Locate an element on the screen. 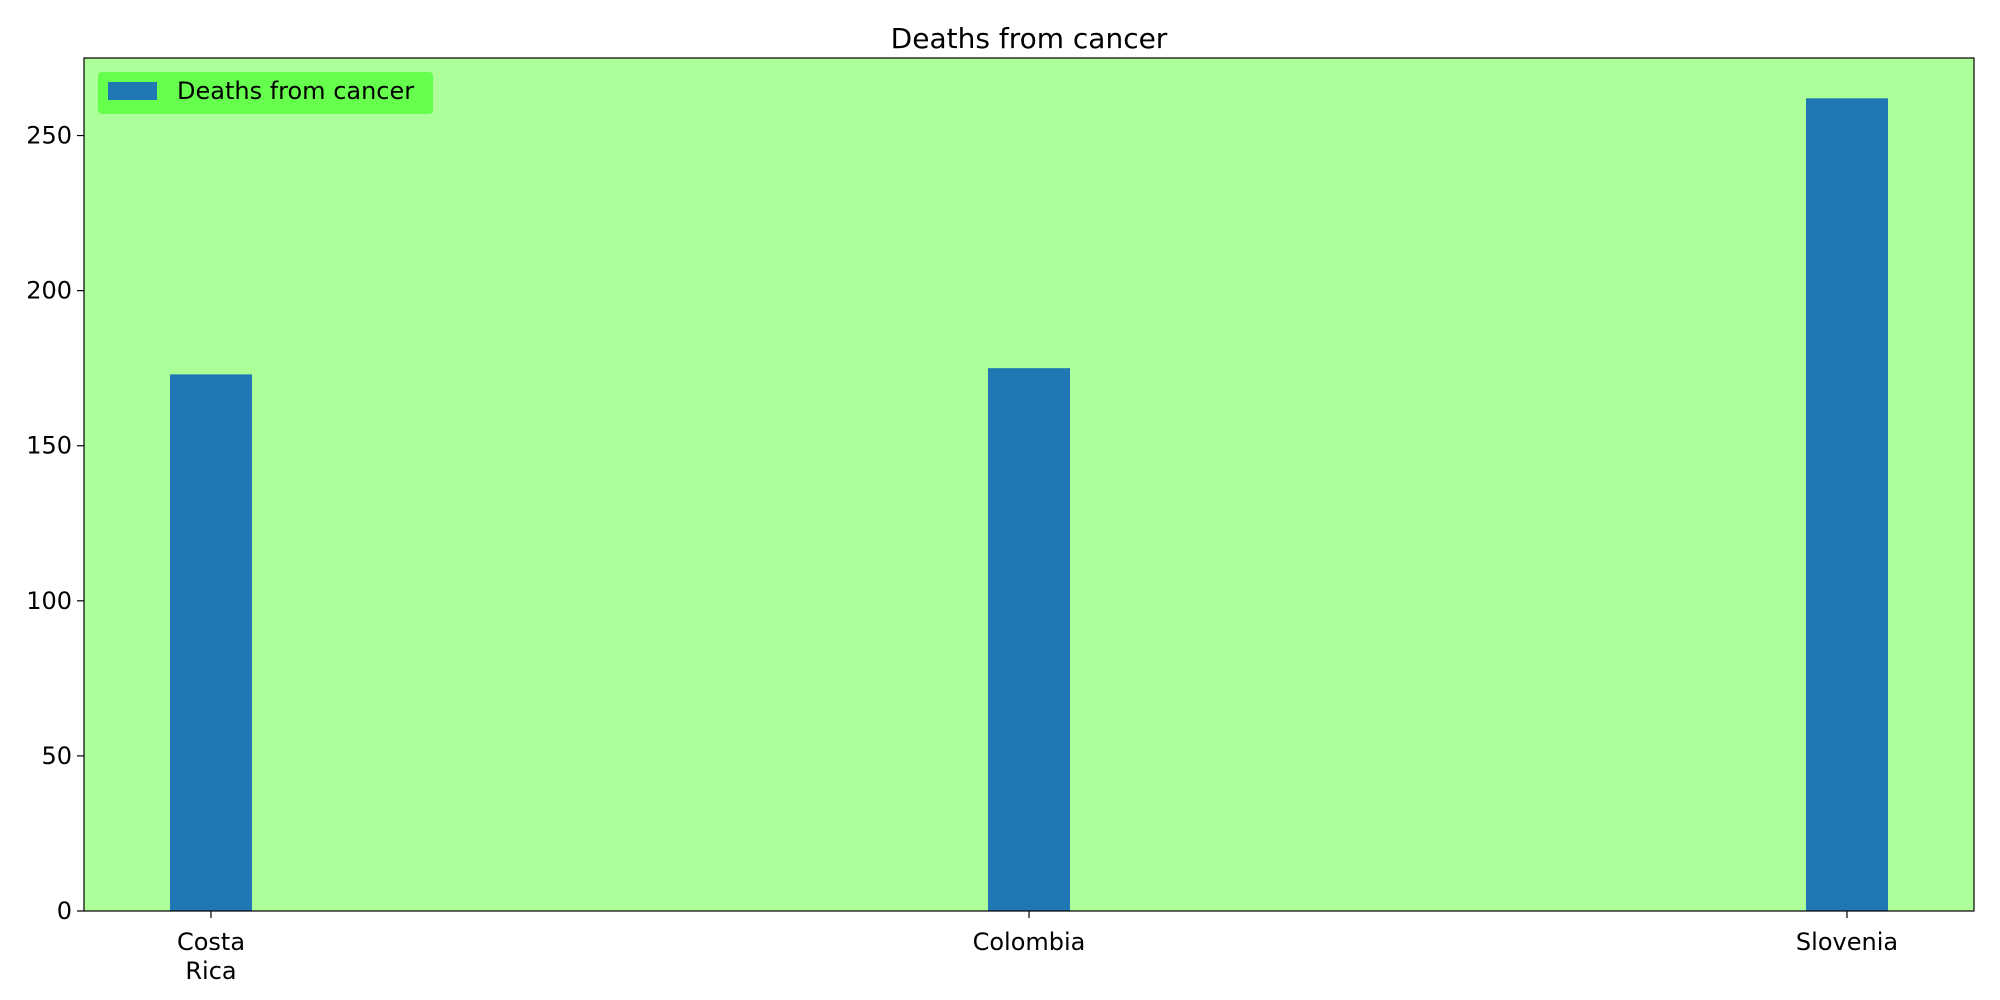 The width and height of the screenshot is (2000, 1000). legend: Deaths from cancer is located at coordinates (265, 93).